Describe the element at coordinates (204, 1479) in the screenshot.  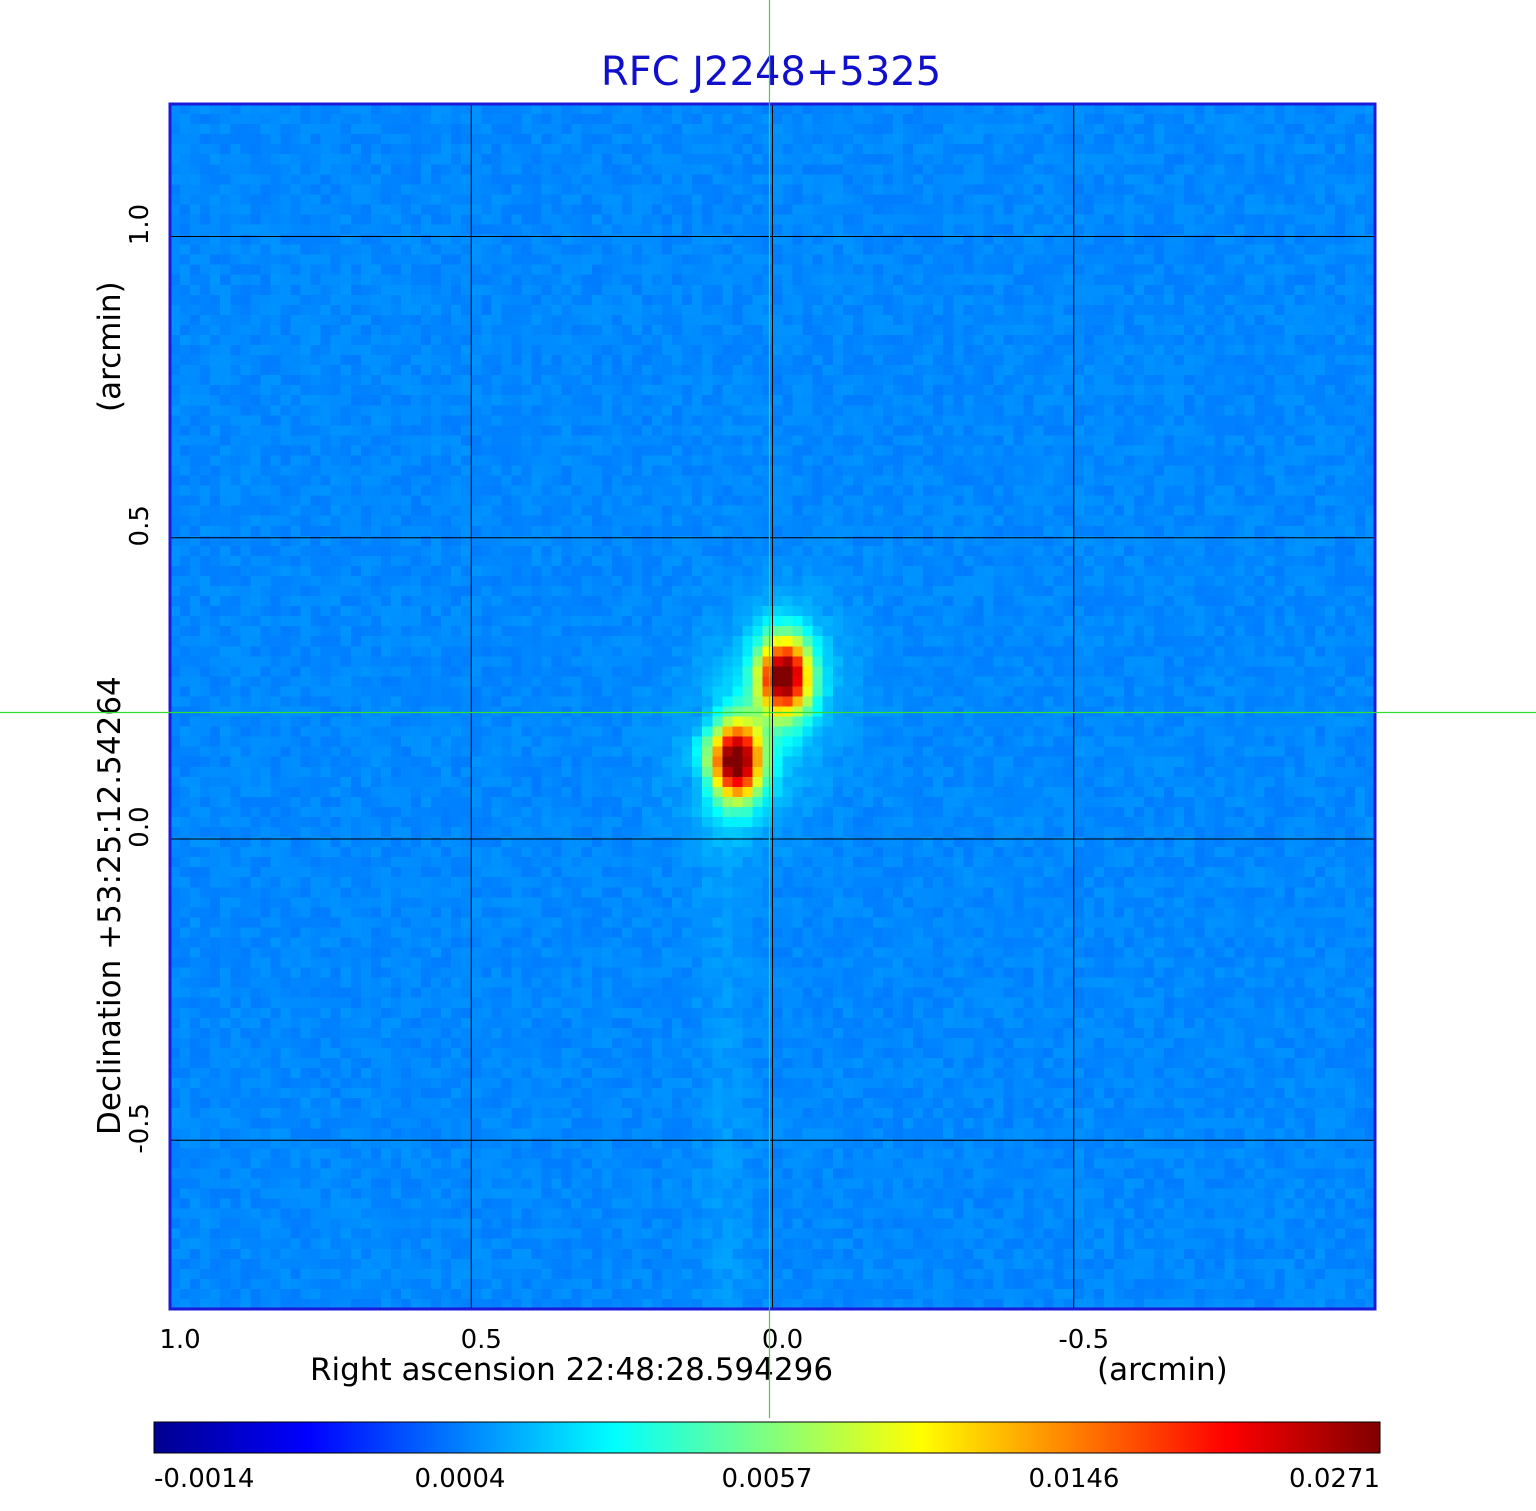
I see `colorbar-tick-label: -0.0014` at that location.